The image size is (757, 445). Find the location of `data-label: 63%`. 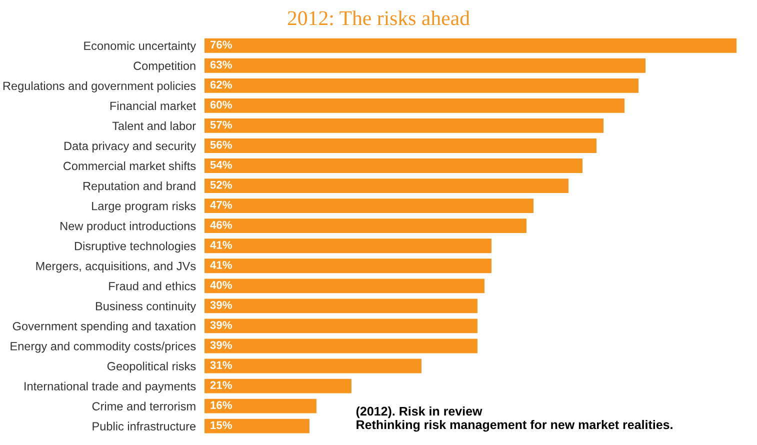

data-label: 63% is located at coordinates (221, 64).